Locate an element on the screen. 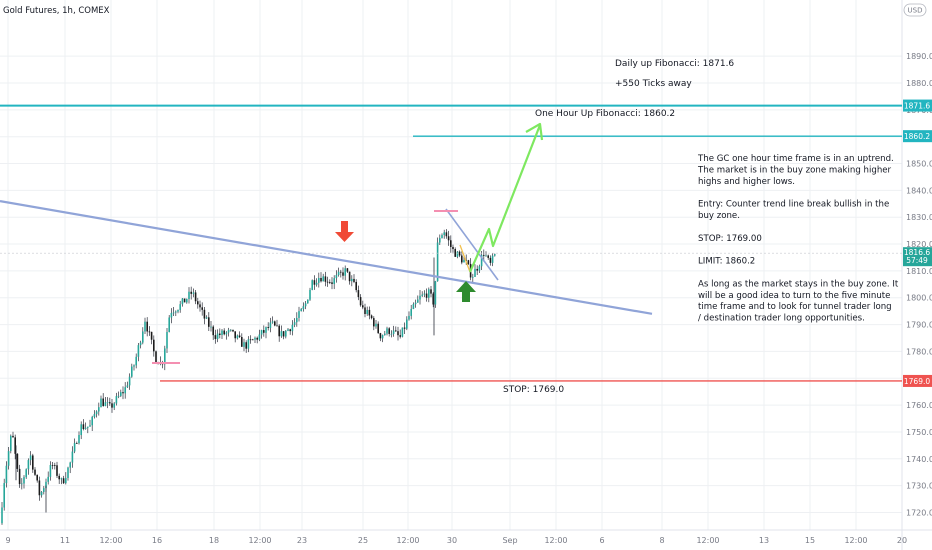 Image resolution: width=932 pixels, height=550 pixels. price-tick-label: 1790.0 is located at coordinates (919, 325).